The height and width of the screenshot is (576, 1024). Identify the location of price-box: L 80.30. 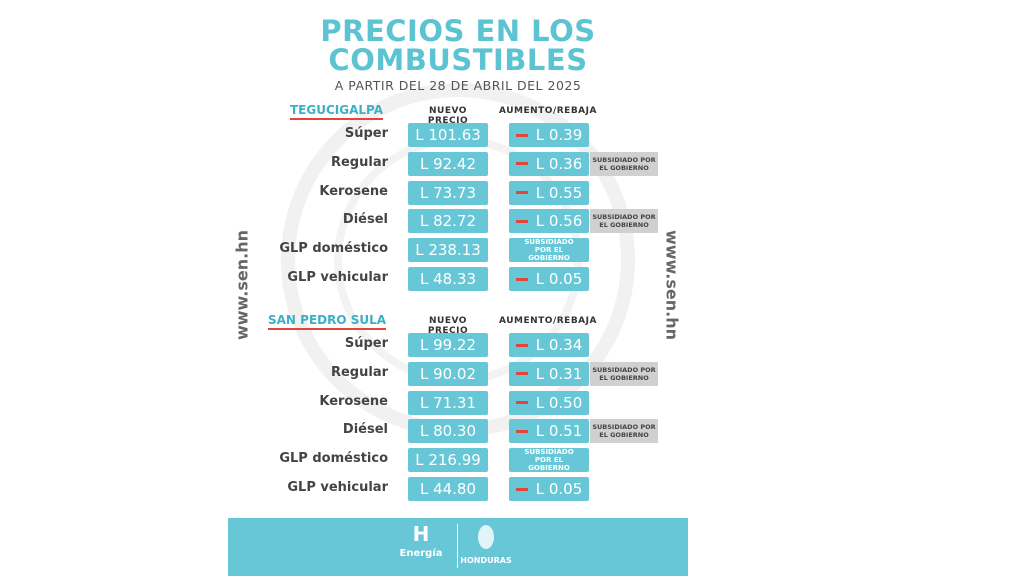
(448, 431).